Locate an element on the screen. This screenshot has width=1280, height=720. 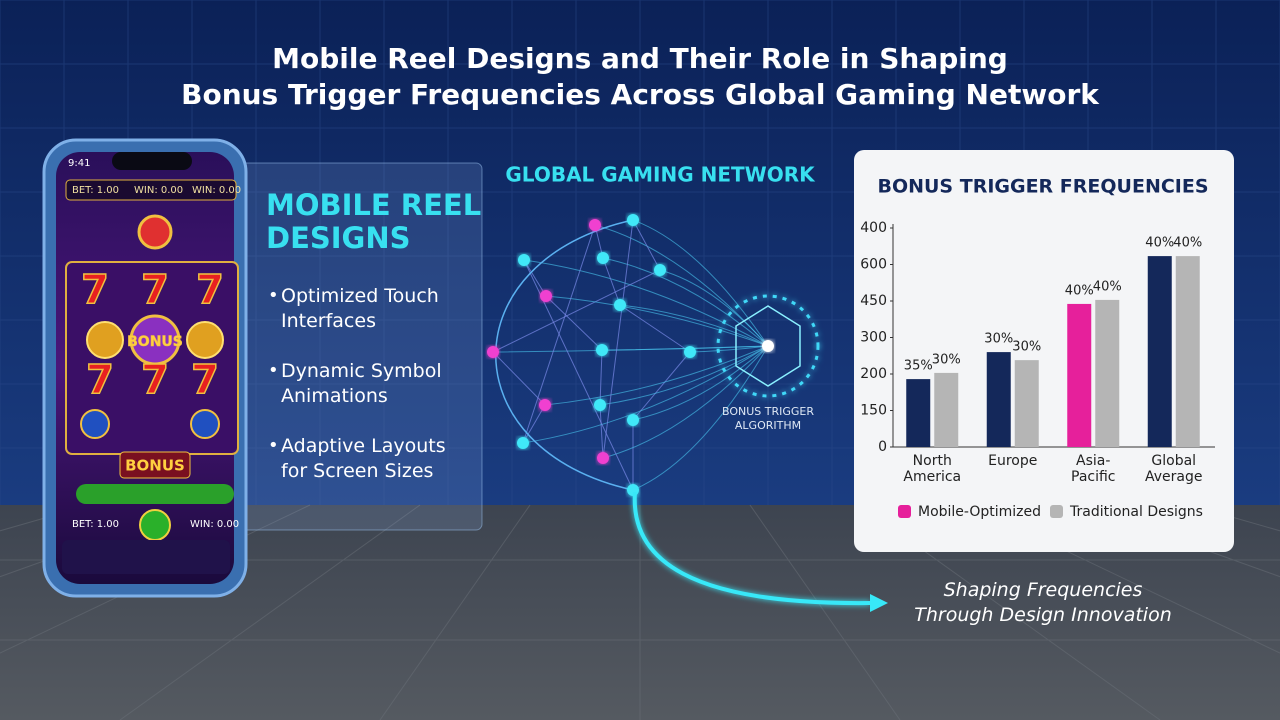
top-bar is located at coordinates (151, 190).